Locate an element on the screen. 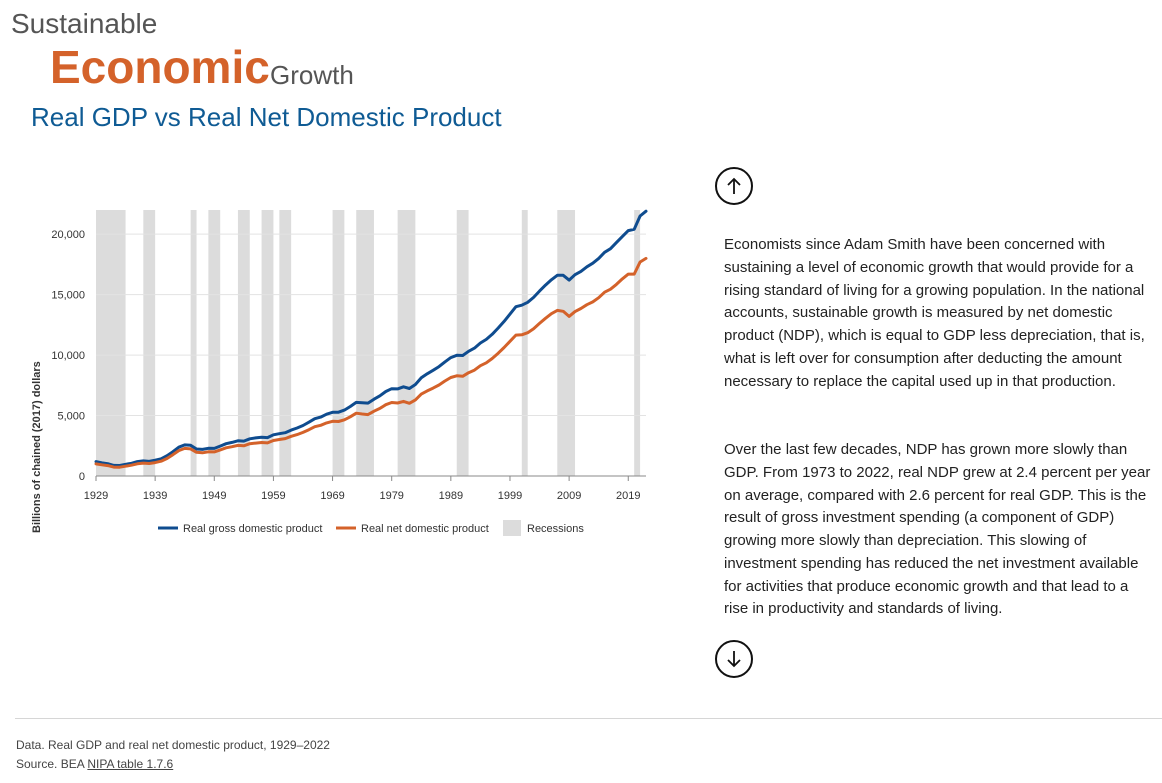 Image resolution: width=1162 pixels, height=783 pixels. grid-lines is located at coordinates (371, 325).